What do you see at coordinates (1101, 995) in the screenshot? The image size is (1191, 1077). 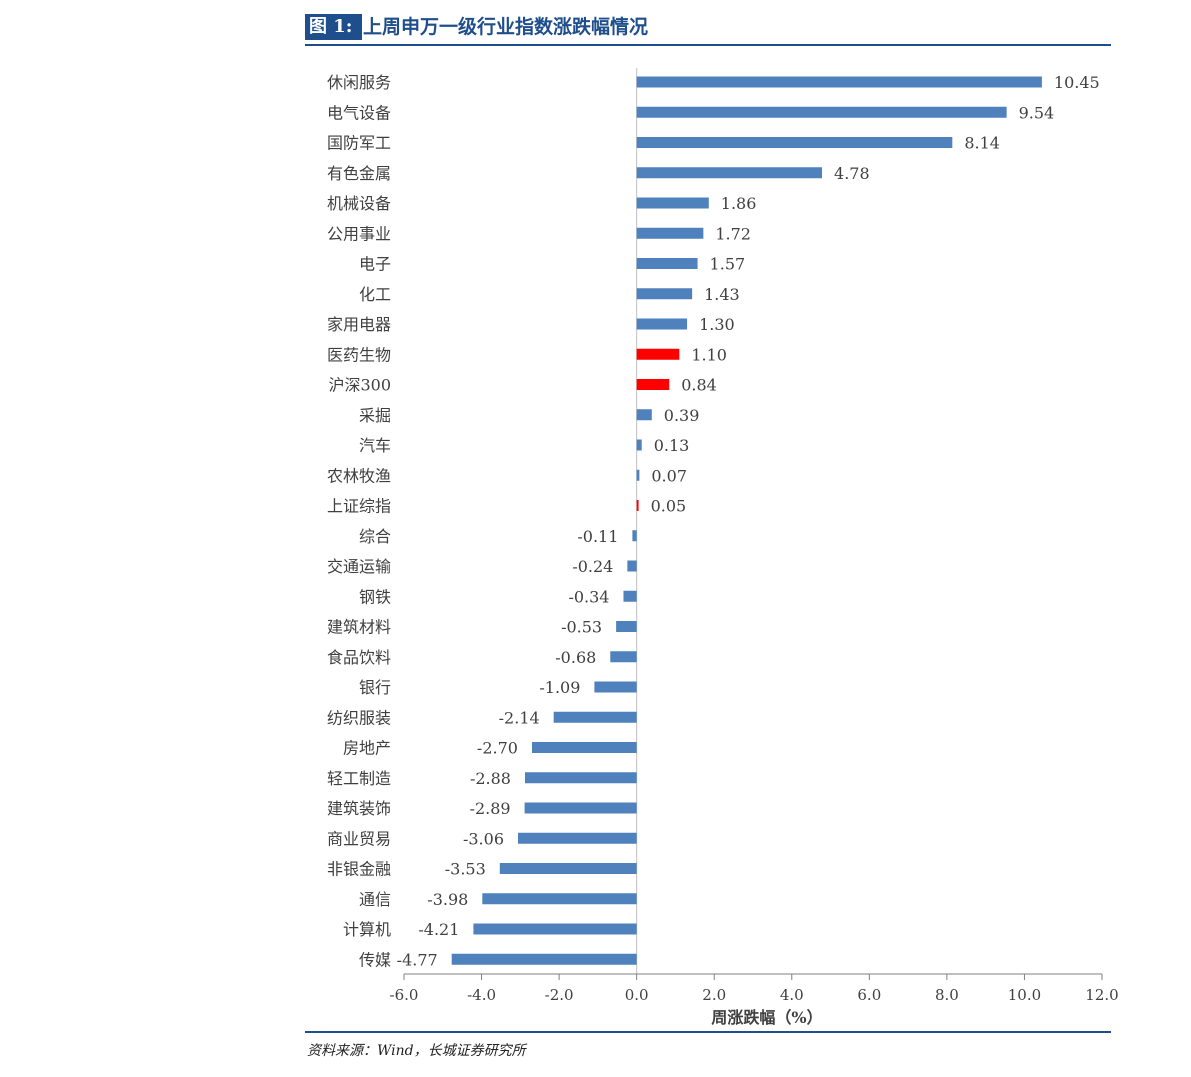 I see `x-tick-label: 12.0` at bounding box center [1101, 995].